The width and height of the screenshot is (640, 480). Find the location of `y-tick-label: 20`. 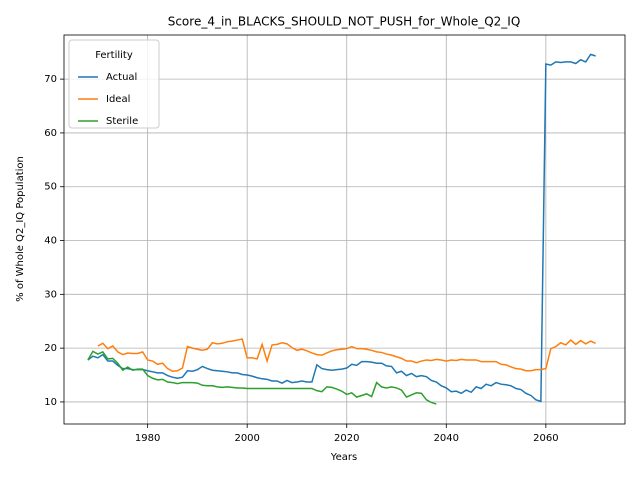

y-tick-label: 20 is located at coordinates (50, 348).